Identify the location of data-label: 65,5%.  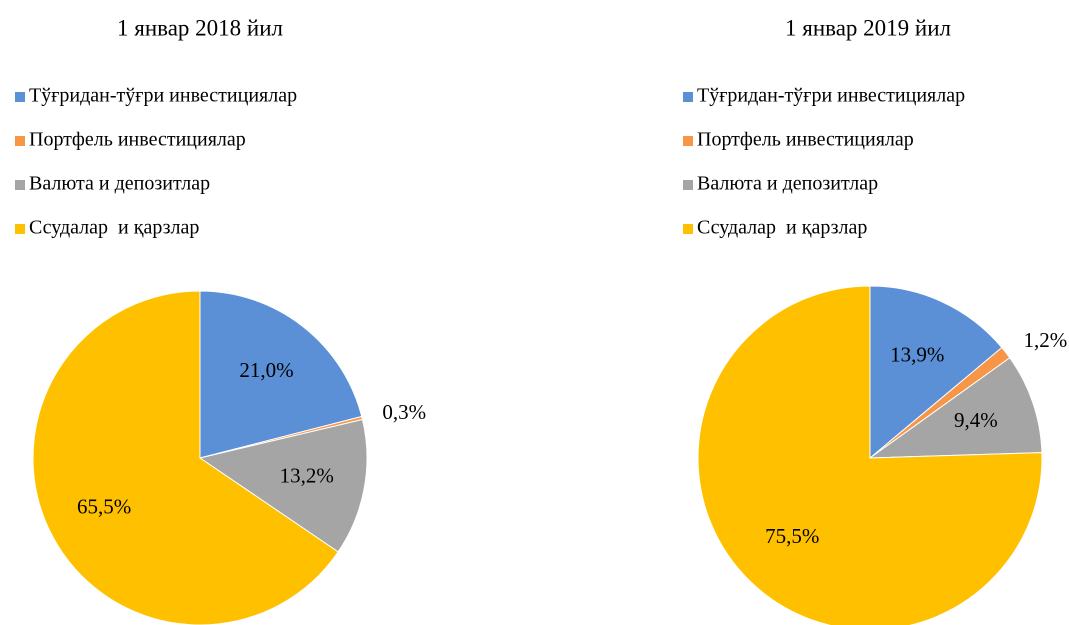
(104, 507).